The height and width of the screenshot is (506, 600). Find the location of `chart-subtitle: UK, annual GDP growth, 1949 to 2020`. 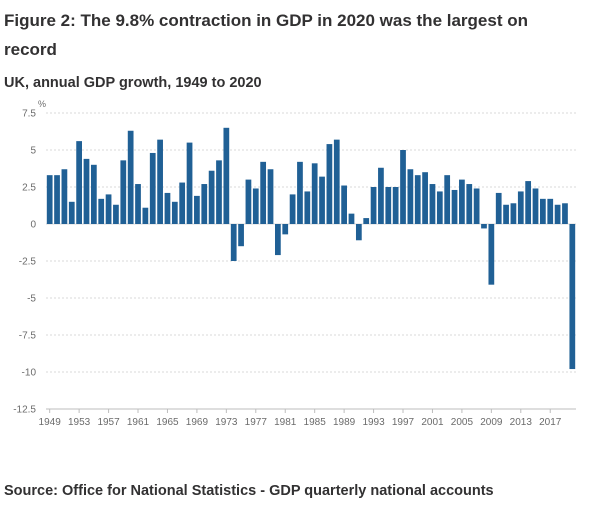

chart-subtitle: UK, annual GDP growth, 1949 to 2020 is located at coordinates (133, 83).